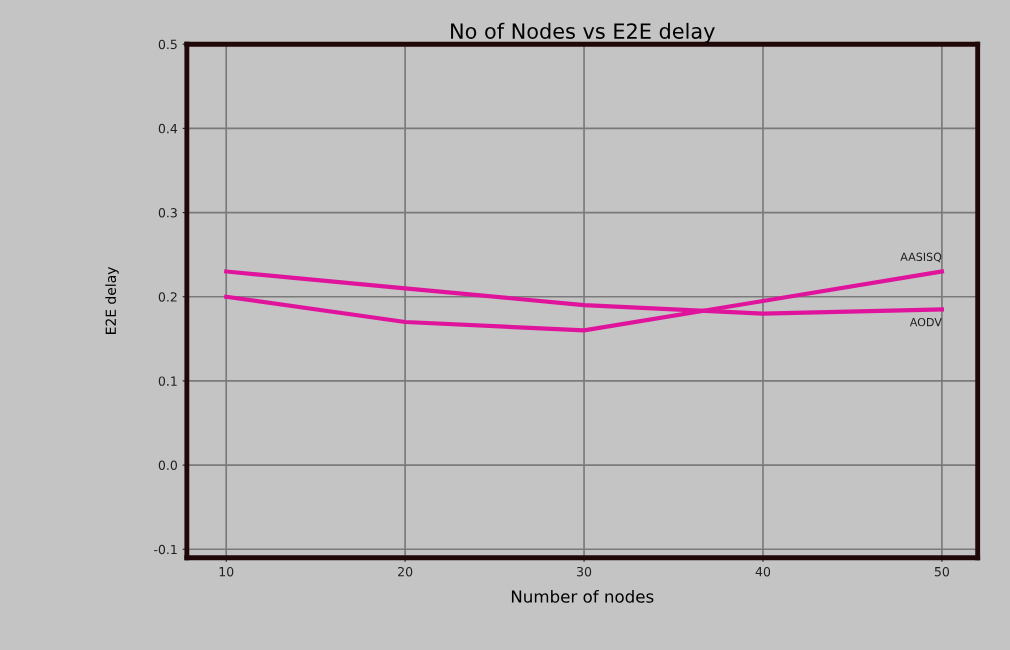 This screenshot has height=650, width=1010. Describe the element at coordinates (584, 301) in the screenshot. I see `line-series` at that location.